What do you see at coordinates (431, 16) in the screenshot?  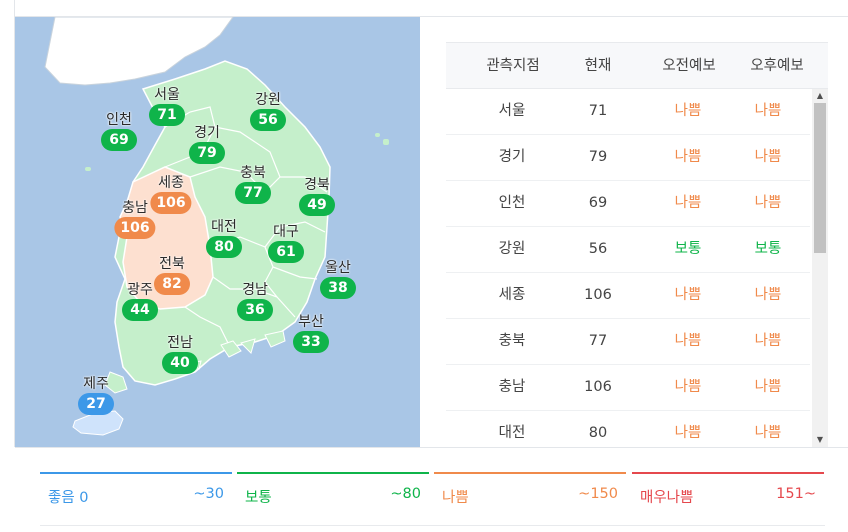 I see `top-divider` at bounding box center [431, 16].